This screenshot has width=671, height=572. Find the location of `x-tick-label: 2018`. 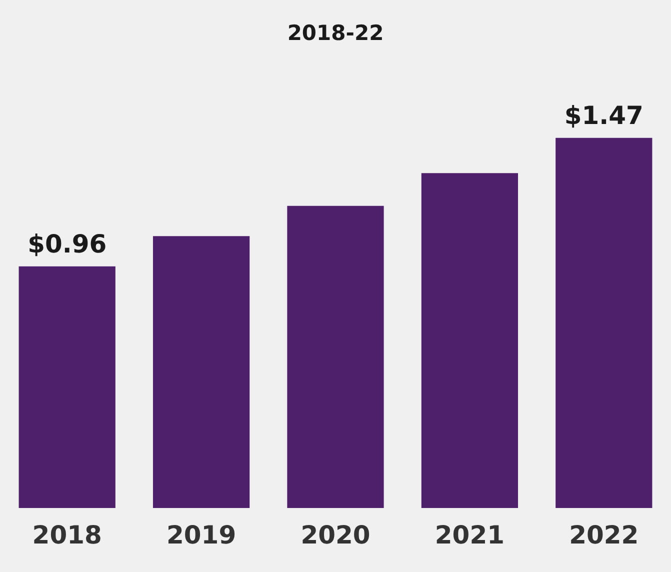

x-tick-label: 2018 is located at coordinates (67, 535).